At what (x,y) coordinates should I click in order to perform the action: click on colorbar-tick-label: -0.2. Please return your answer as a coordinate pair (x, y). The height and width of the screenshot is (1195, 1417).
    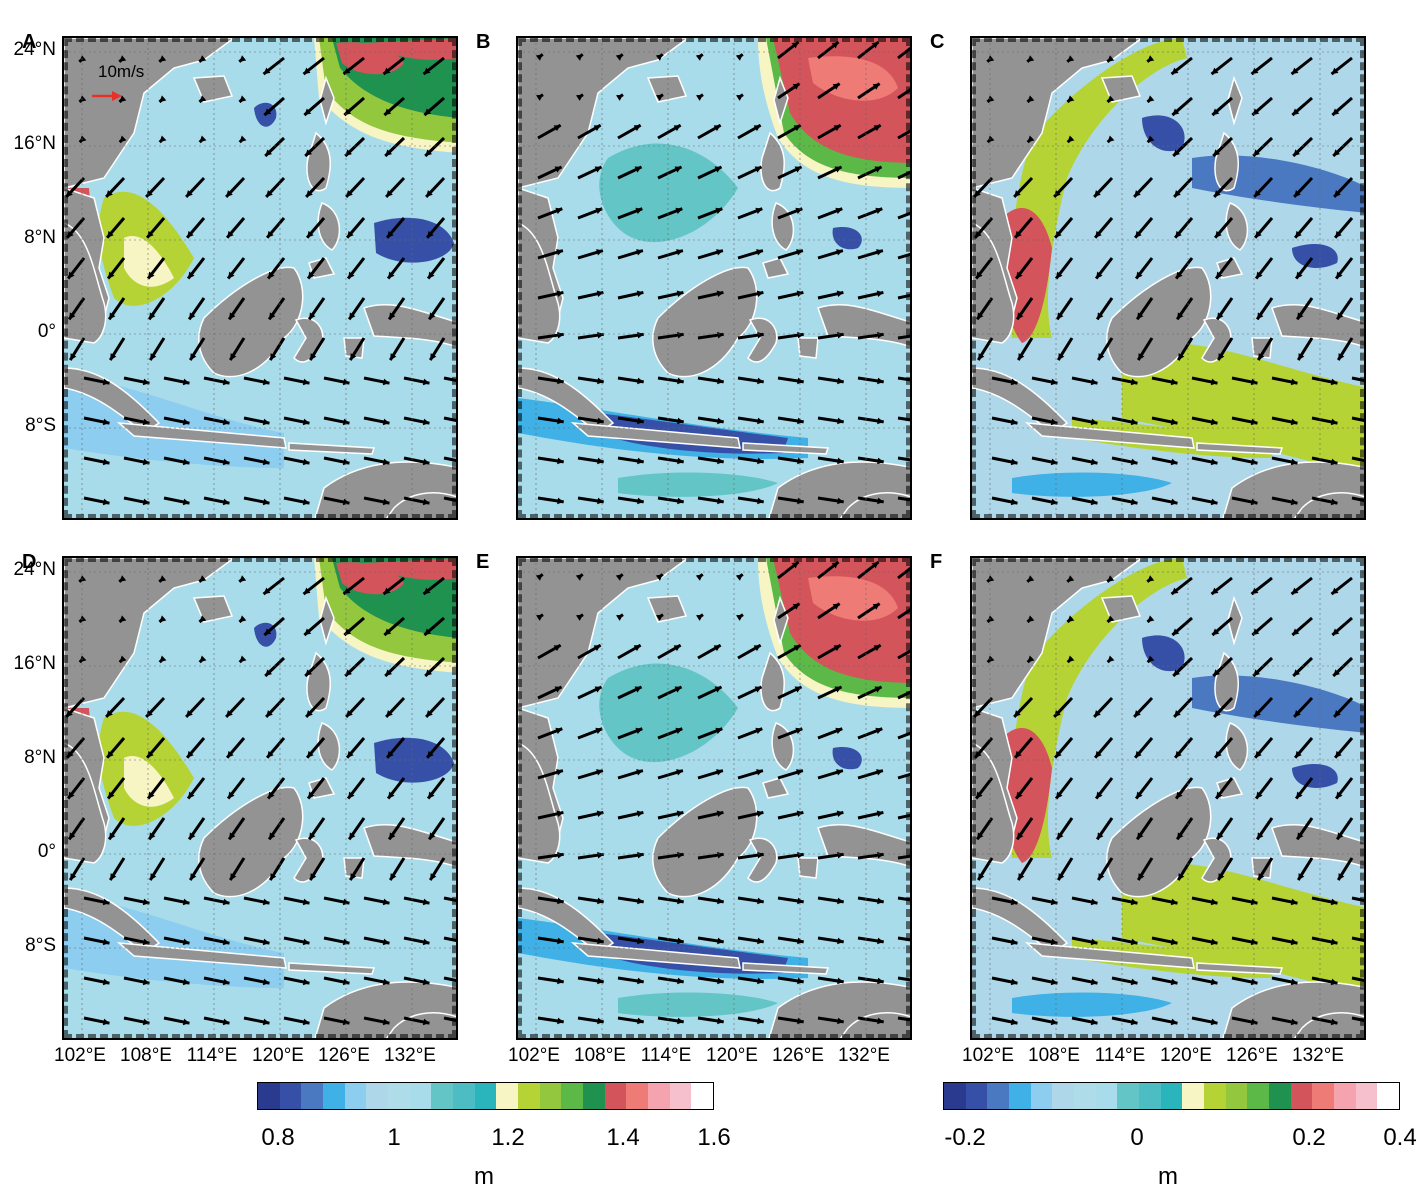
    Looking at the image, I should click on (965, 1137).